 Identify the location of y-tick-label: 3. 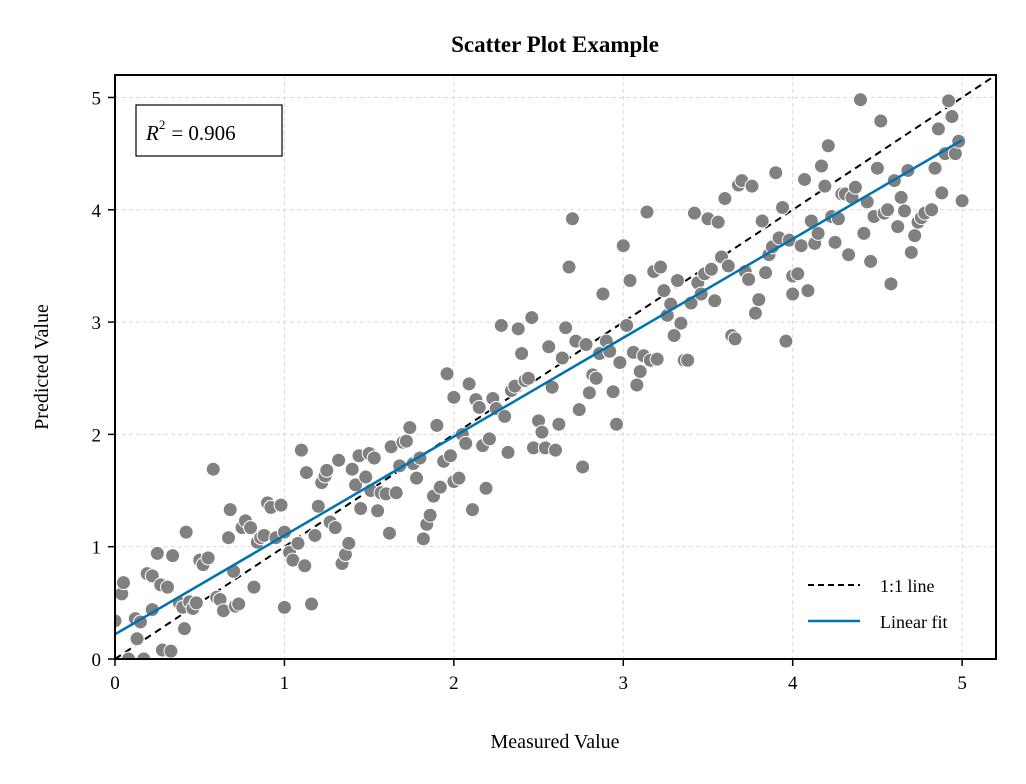
(97, 323).